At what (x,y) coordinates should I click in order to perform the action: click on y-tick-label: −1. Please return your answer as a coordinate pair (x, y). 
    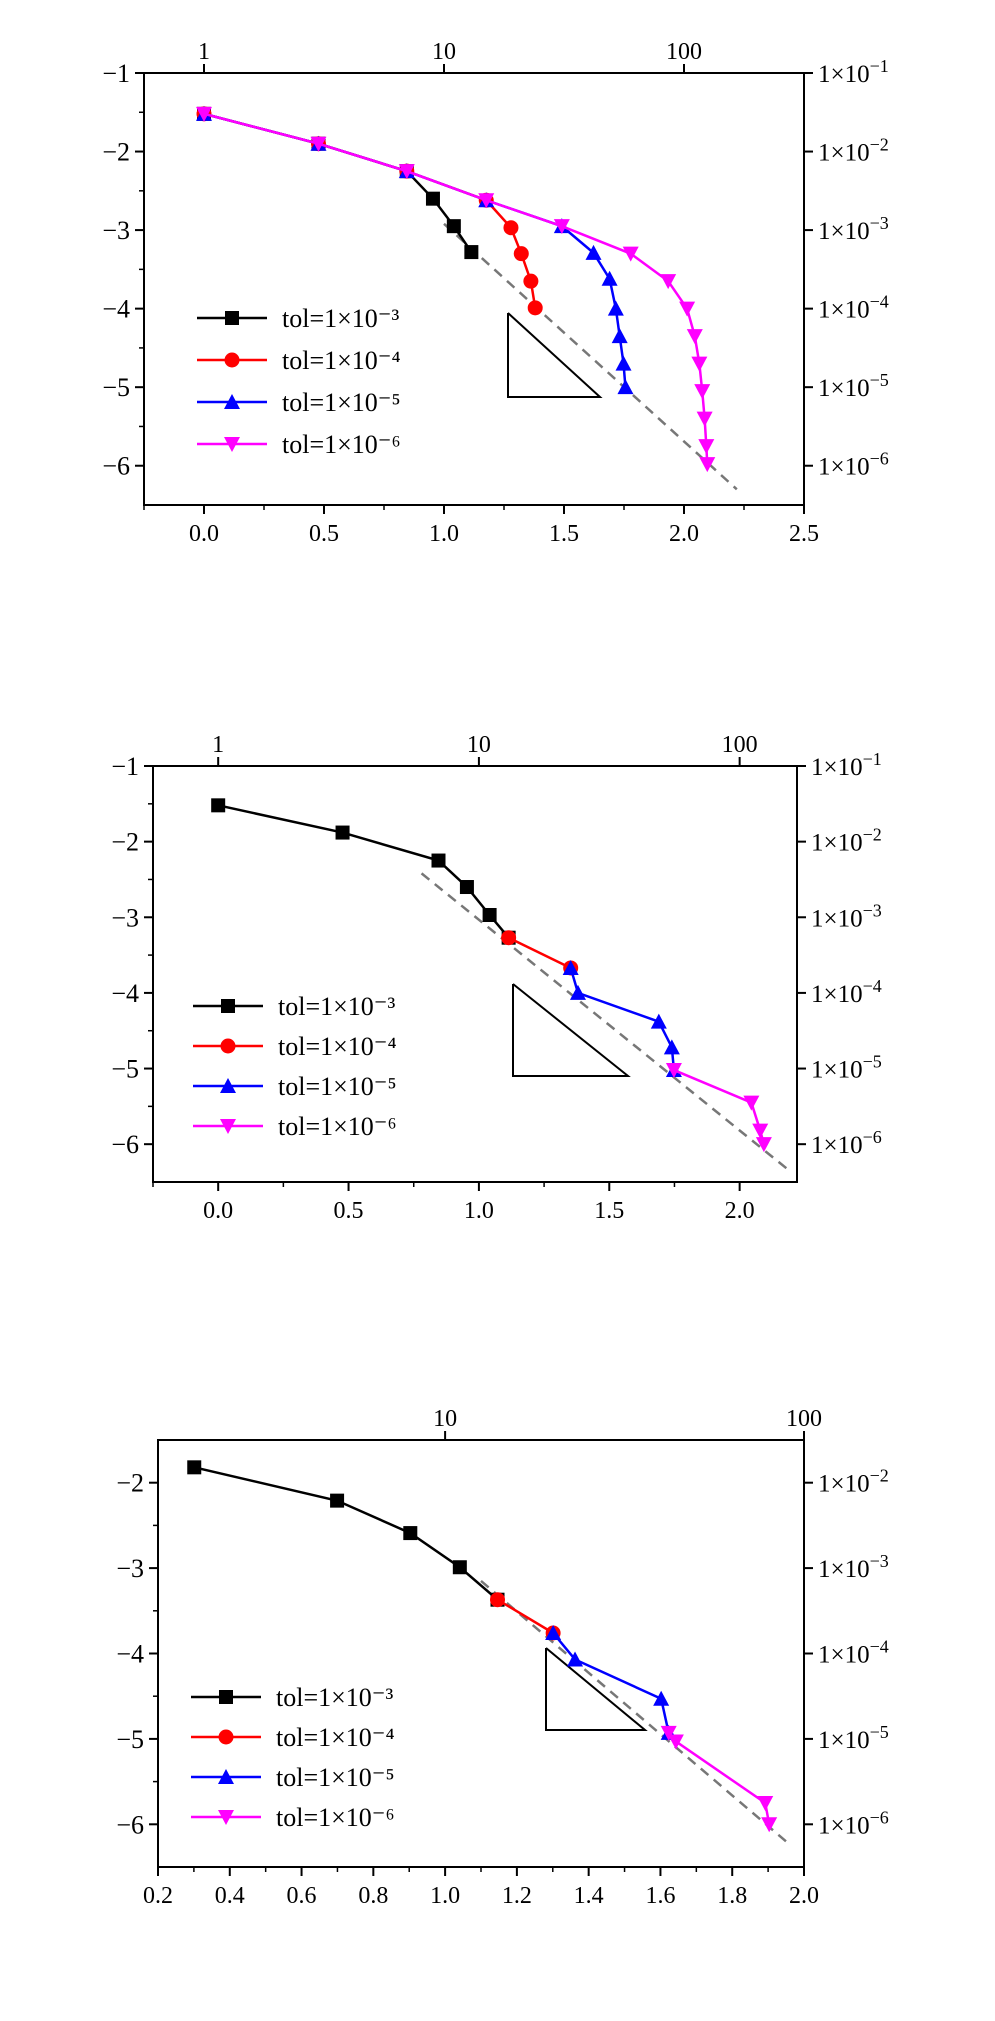
    Looking at the image, I should click on (125, 766).